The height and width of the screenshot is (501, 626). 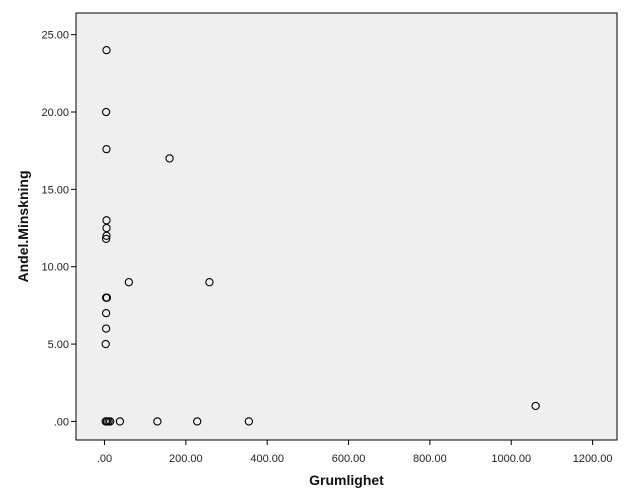 What do you see at coordinates (58, 345) in the screenshot?
I see `y-tick-label: 5.00` at bounding box center [58, 345].